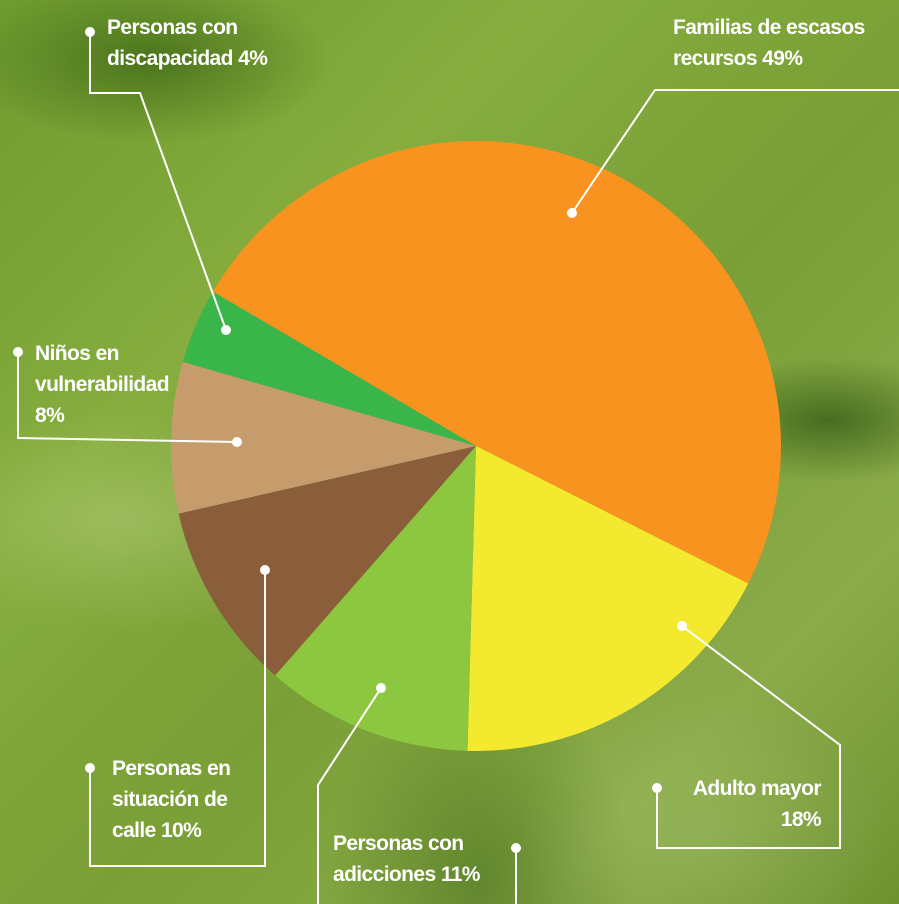  I want to click on slice-label: Personas con adicciones 11%, so click(418, 859).